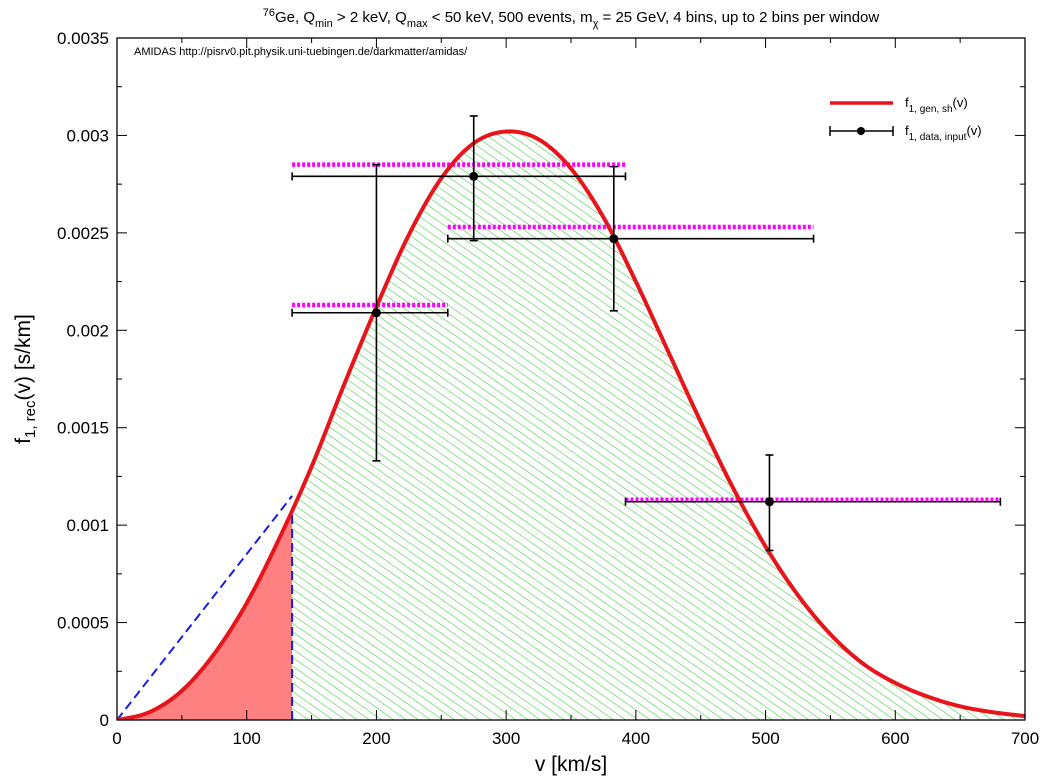 The height and width of the screenshot is (780, 1050). Describe the element at coordinates (83, 428) in the screenshot. I see `y-tick-label-3: 0.0015` at that location.